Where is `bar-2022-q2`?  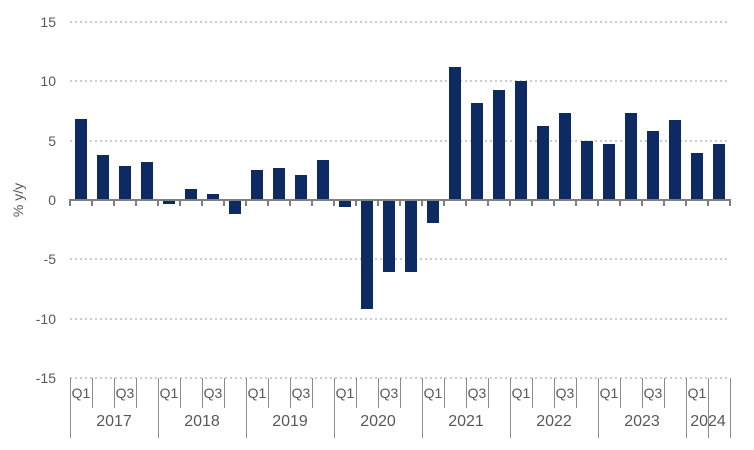 bar-2022-q2 is located at coordinates (543, 163).